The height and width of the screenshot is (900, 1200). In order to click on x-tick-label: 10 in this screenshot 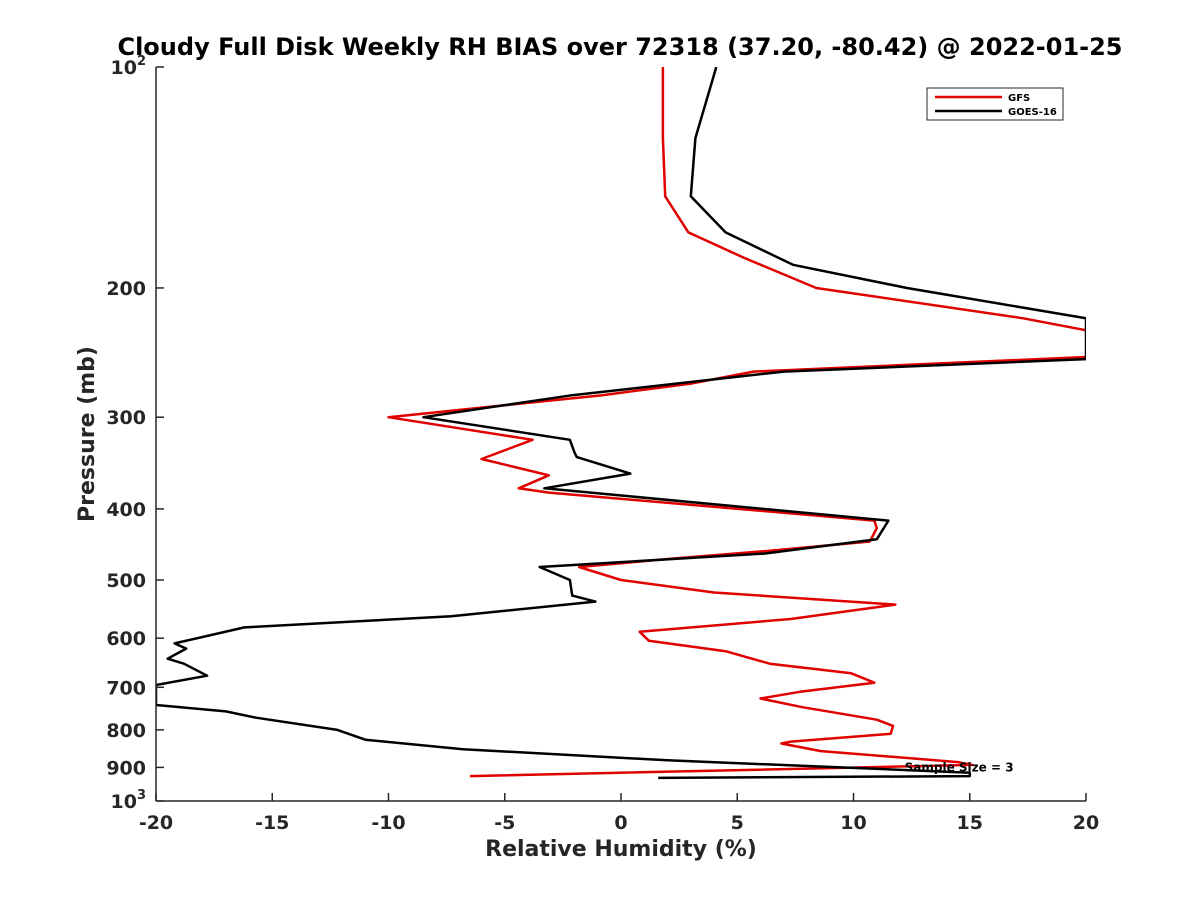, I will do `click(853, 823)`.